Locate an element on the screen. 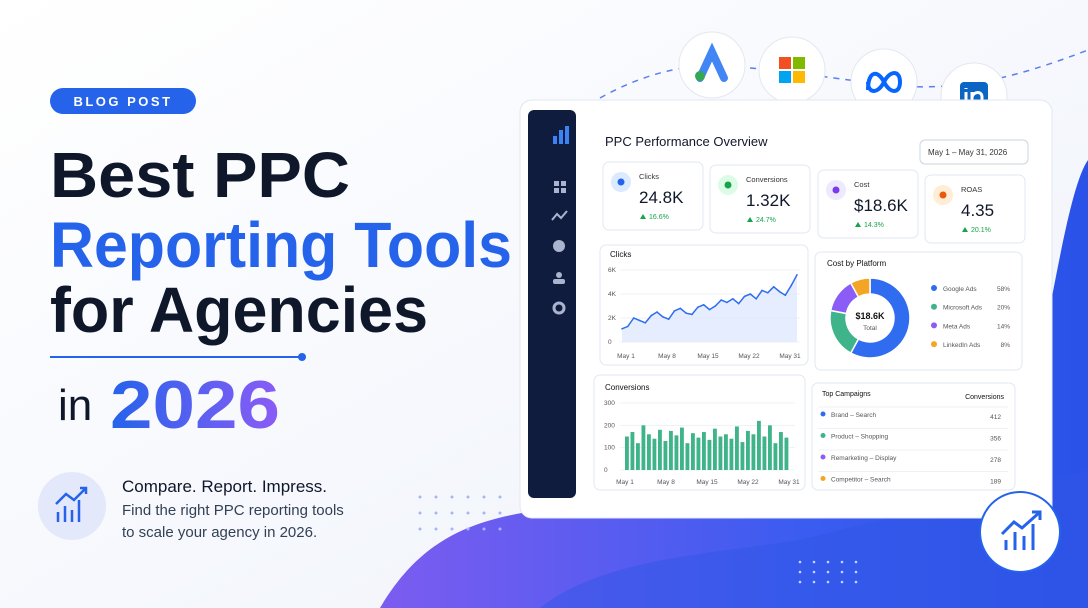  badge is located at coordinates (123, 101).